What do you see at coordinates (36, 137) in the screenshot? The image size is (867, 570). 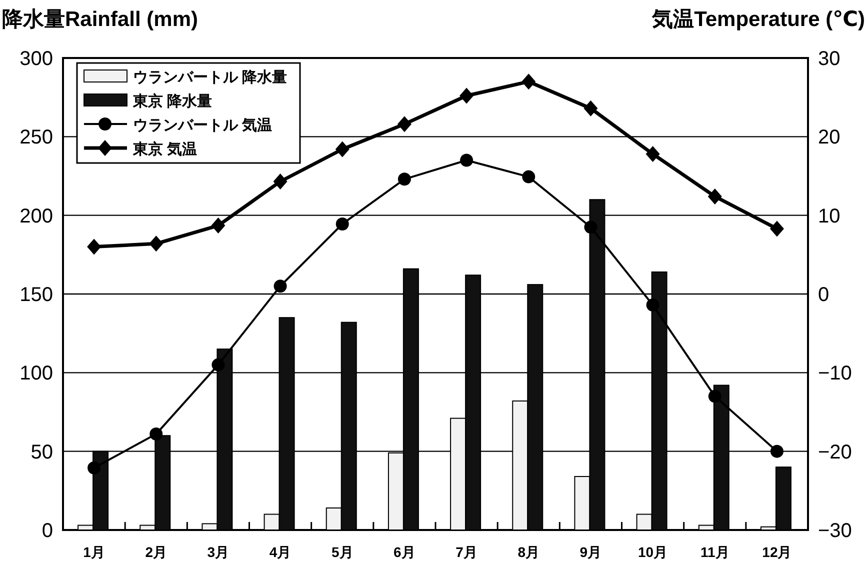 I see `y-tick-label: 250` at bounding box center [36, 137].